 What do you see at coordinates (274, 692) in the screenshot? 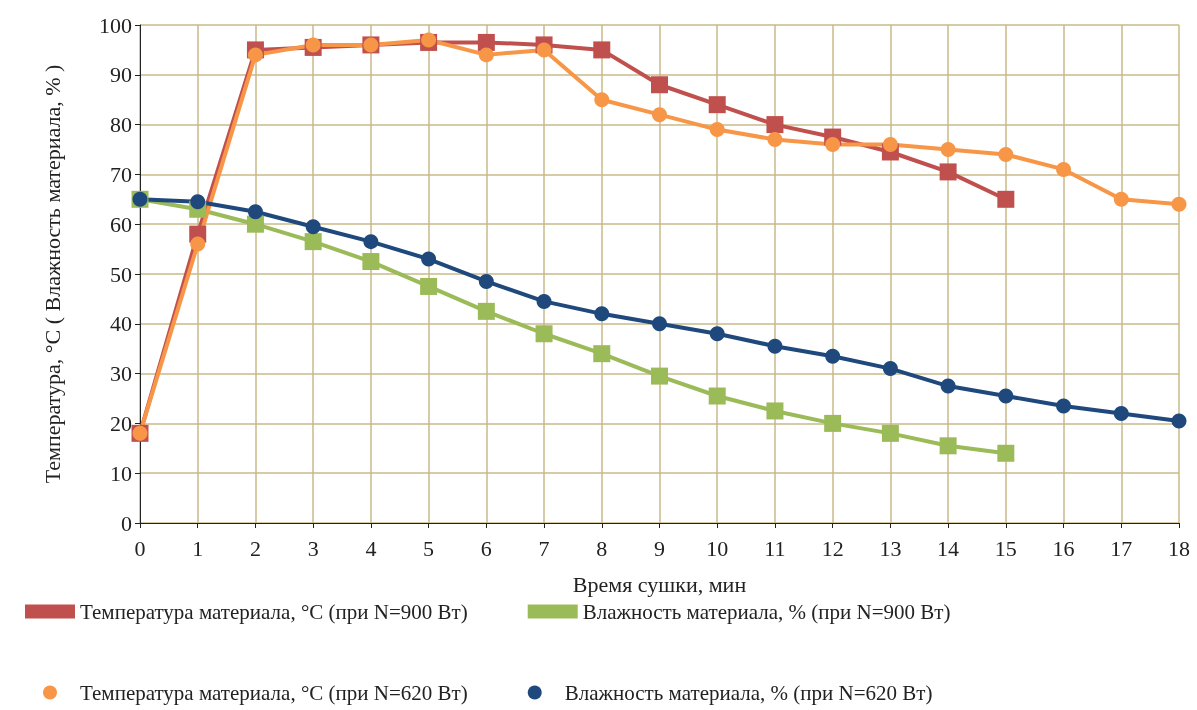
I see `legend-label: Температура материала, °C (при N=620 Вт)` at bounding box center [274, 692].